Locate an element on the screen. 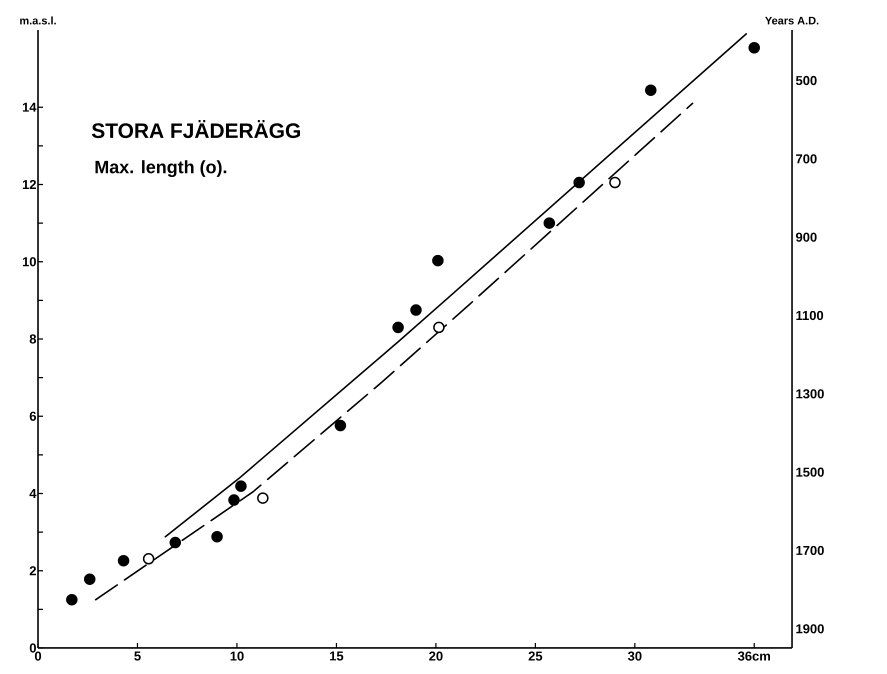 The width and height of the screenshot is (887, 674). y2-tick-label: 1700 is located at coordinates (810, 551).